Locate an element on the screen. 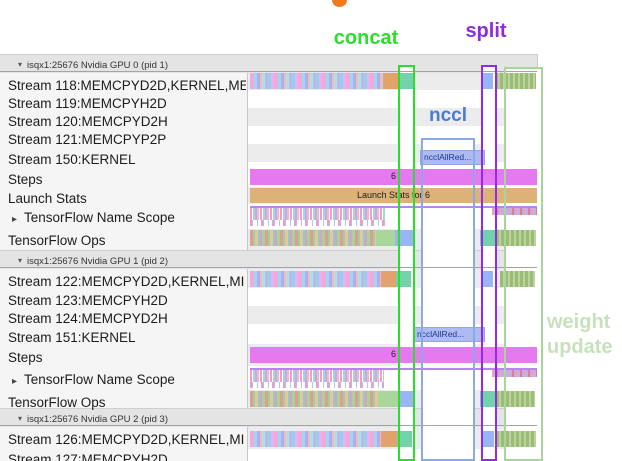 Image resolution: width=622 pixels, height=461 pixels. stream-122-weight-update-segment is located at coordinates (517, 279).